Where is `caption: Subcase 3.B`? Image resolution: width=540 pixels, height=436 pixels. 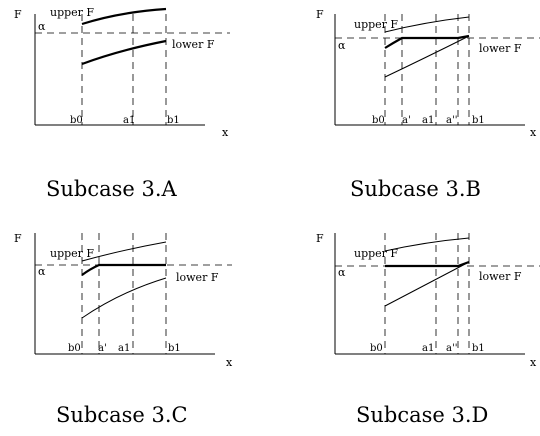
caption: Subcase 3.B is located at coordinates (415, 189).